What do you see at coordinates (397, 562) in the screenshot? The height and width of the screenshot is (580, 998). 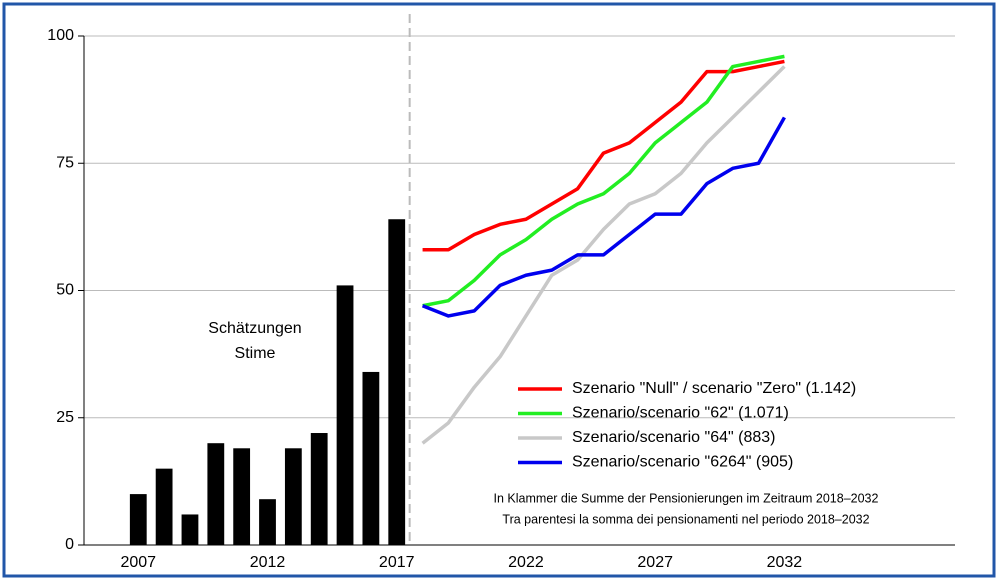 I see `x-tick-label: 2017` at bounding box center [397, 562].